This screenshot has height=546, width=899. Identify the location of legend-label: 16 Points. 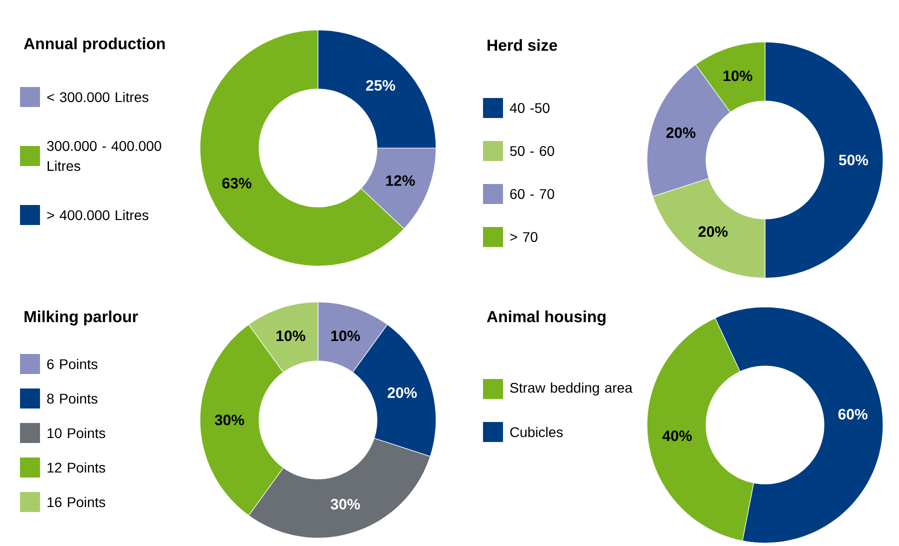
(77, 502).